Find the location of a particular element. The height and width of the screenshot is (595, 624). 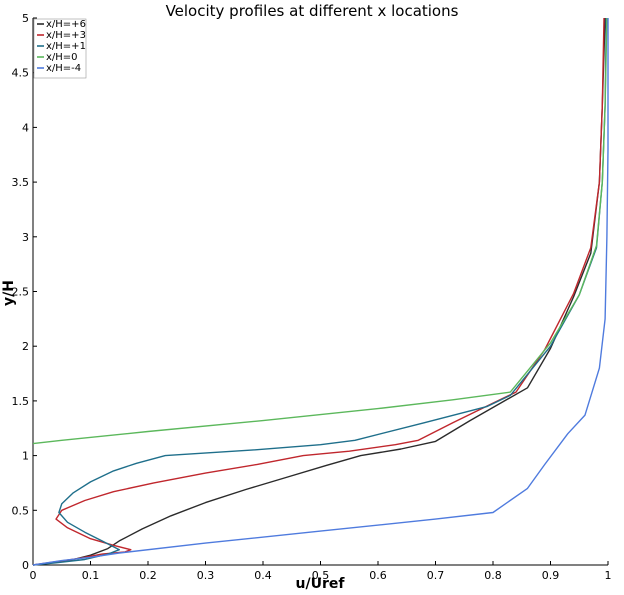

x-axis-title: u/Uref is located at coordinates (321, 584).